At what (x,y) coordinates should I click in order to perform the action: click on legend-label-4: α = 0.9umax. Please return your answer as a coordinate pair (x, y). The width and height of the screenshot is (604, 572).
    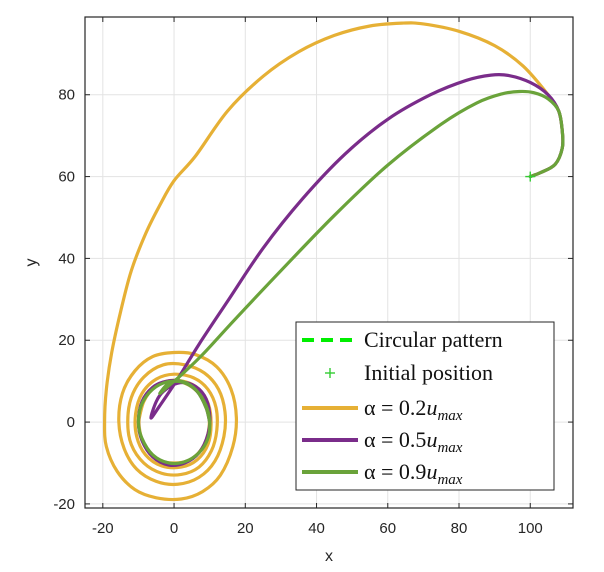
    Looking at the image, I should click on (413, 473).